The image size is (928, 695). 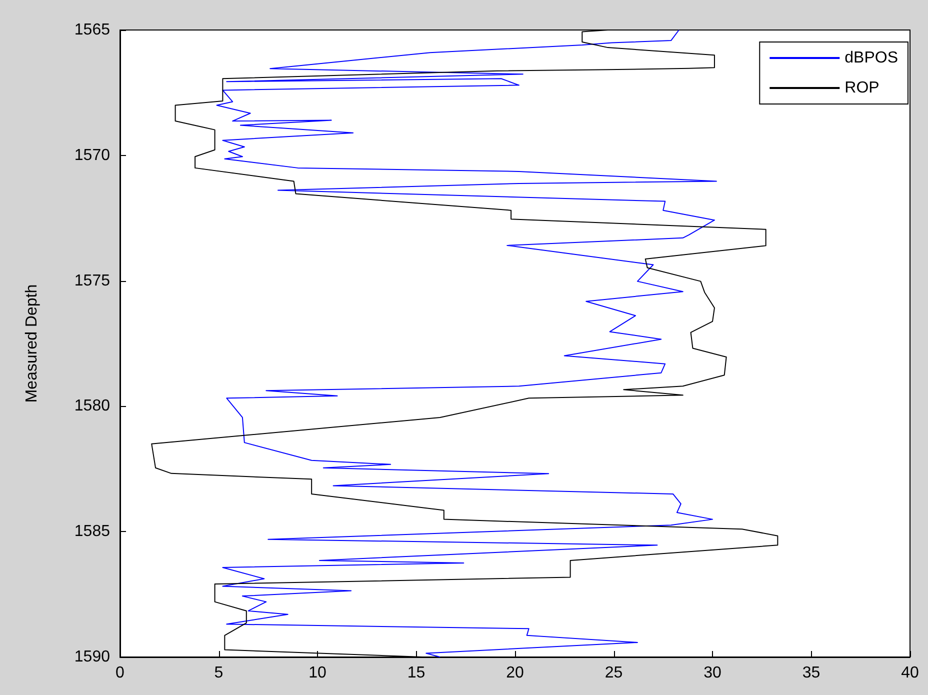 I want to click on x-tick-label: 0, so click(x=120, y=673).